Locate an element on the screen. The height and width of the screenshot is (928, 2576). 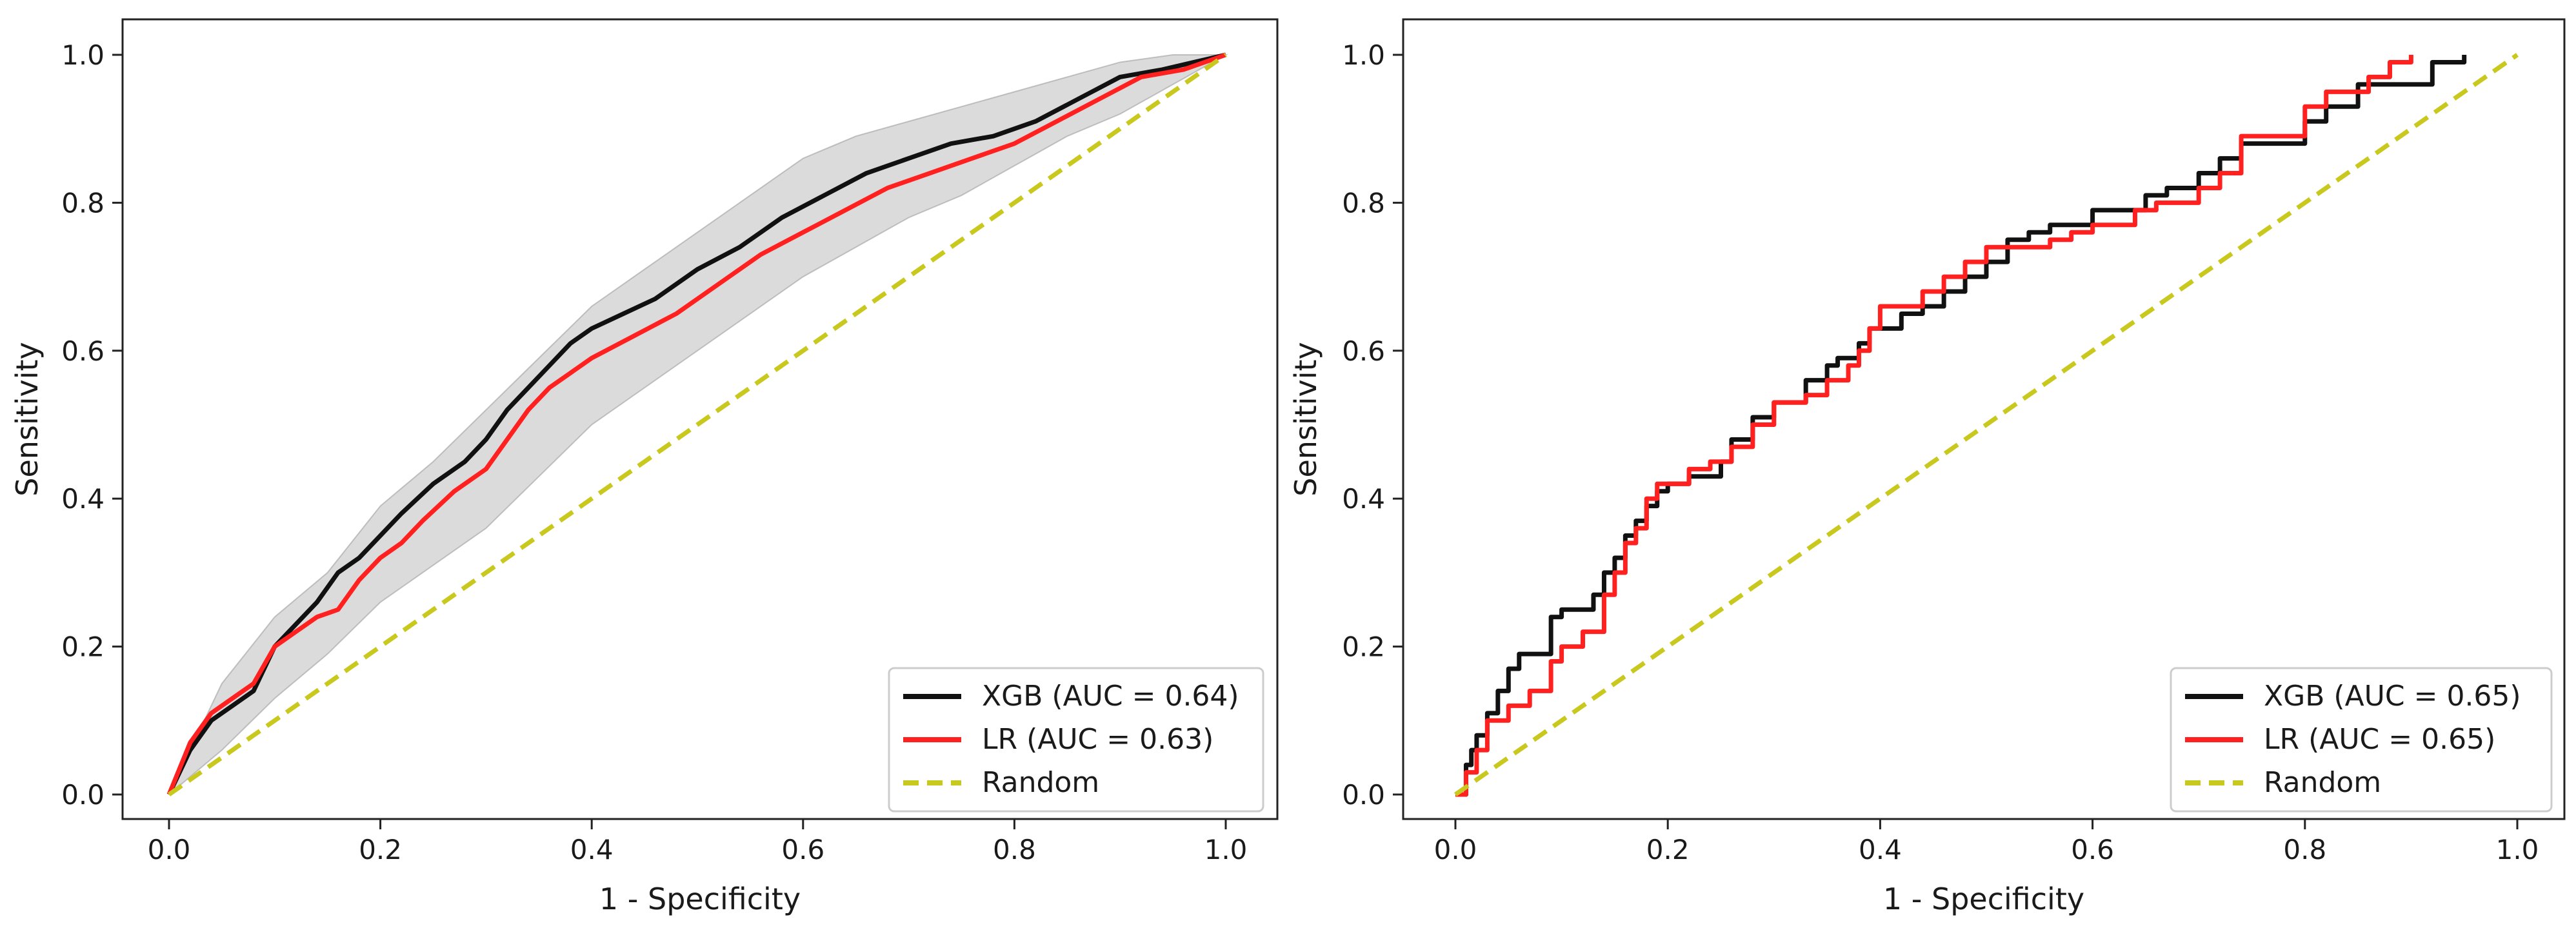
left-x-tick-label: 0.8 is located at coordinates (1014, 849).